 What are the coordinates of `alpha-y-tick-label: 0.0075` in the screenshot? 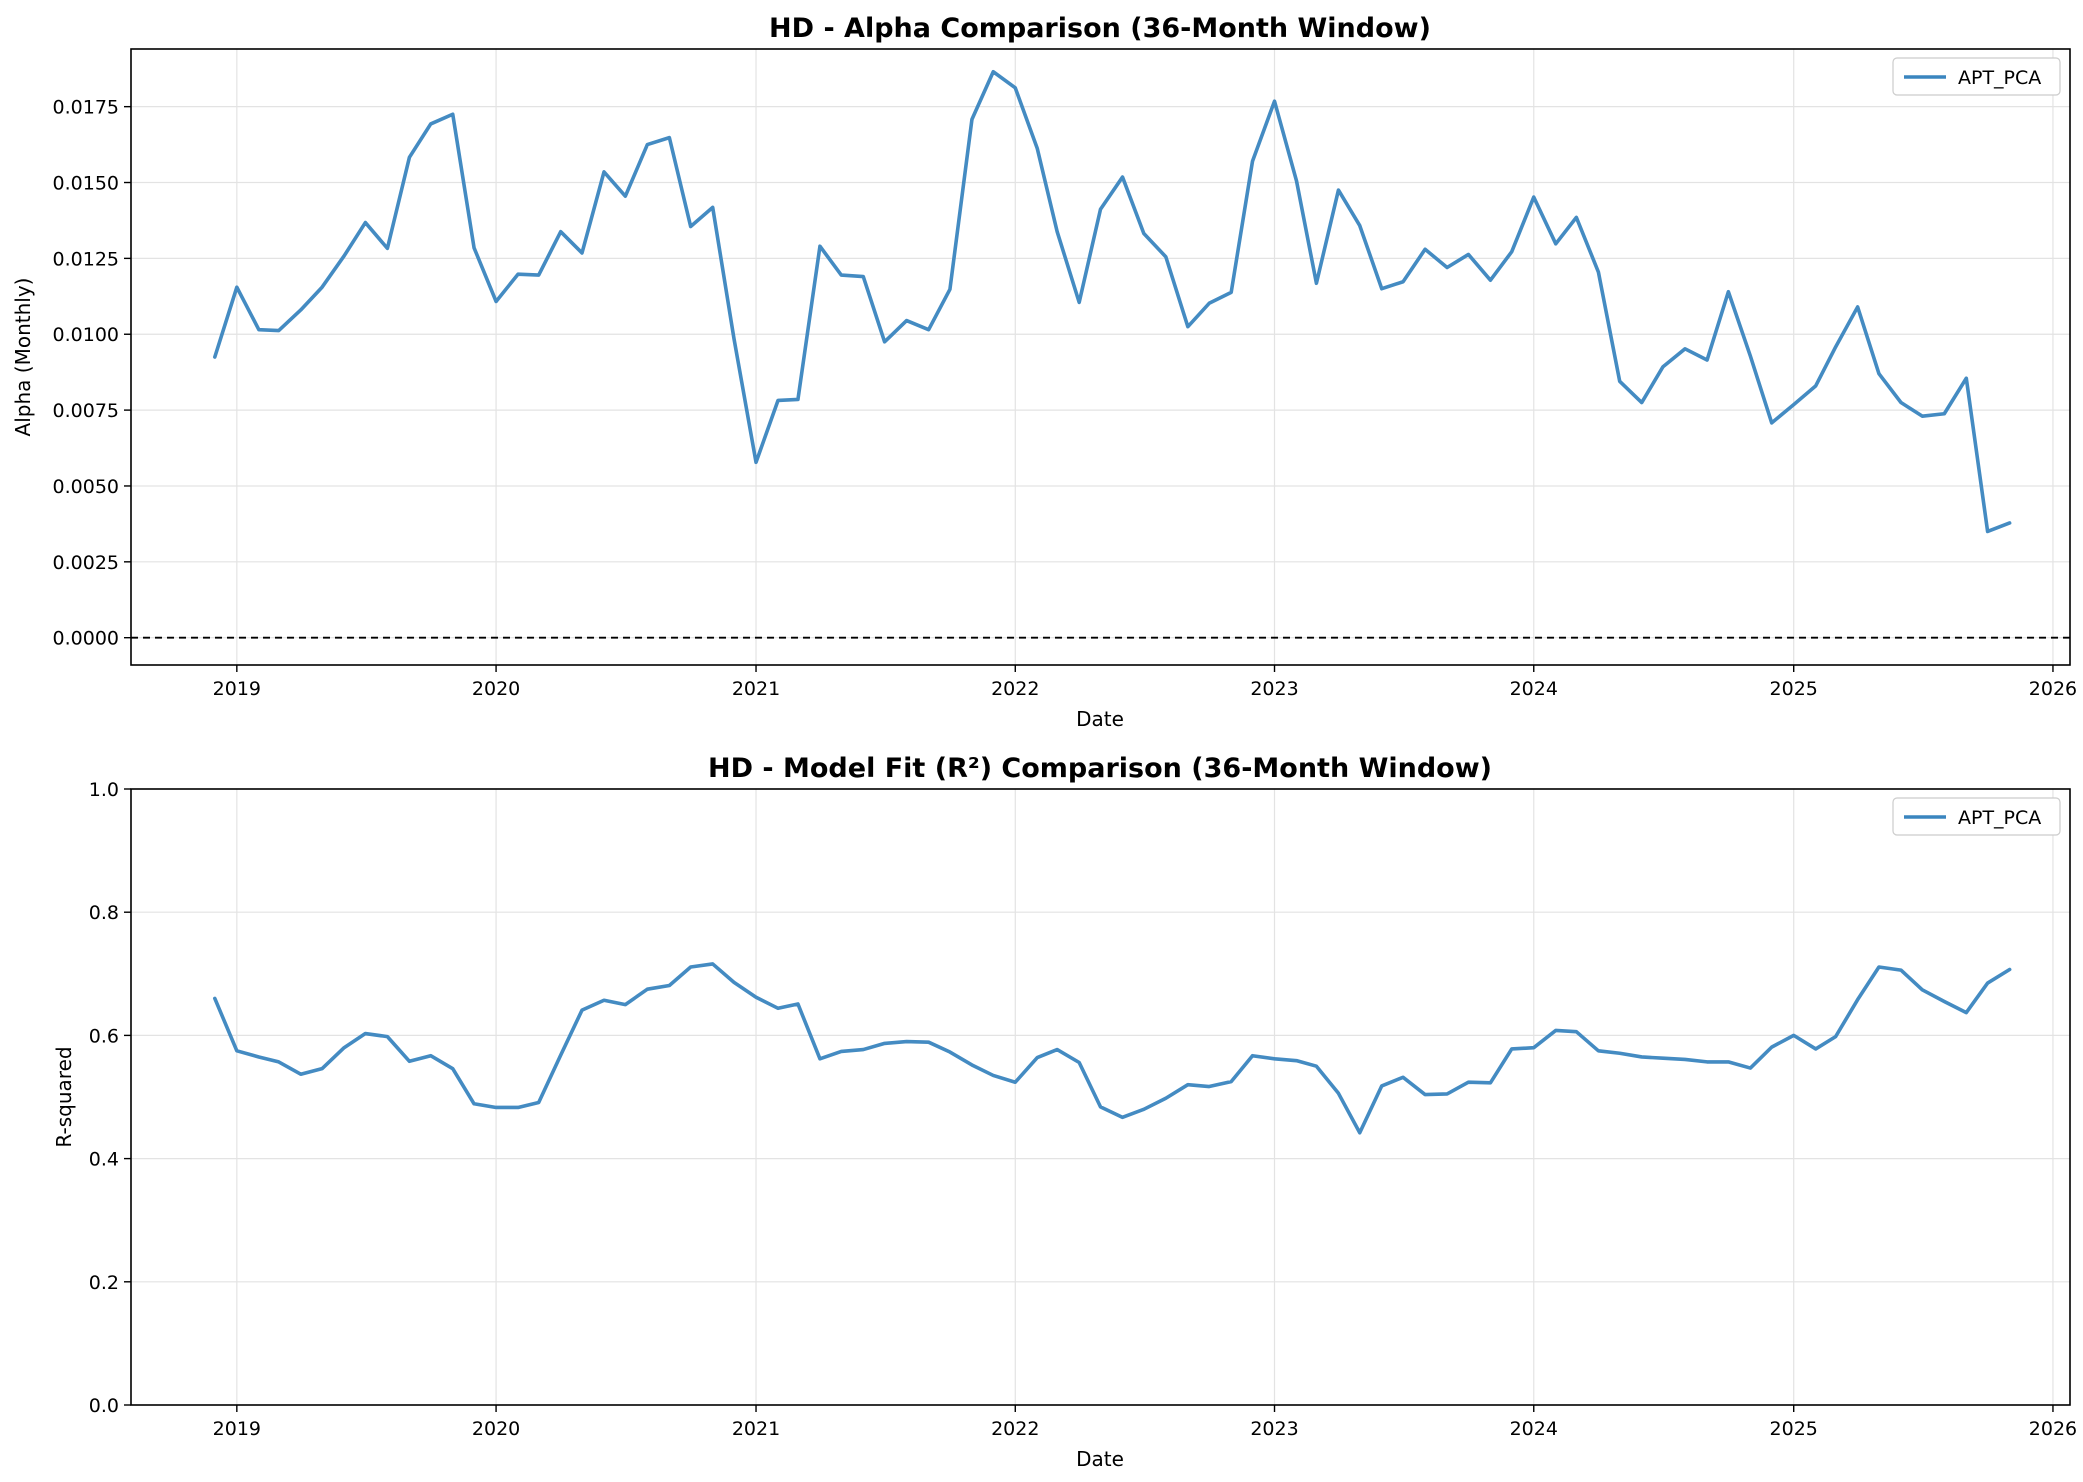 It's located at (86, 411).